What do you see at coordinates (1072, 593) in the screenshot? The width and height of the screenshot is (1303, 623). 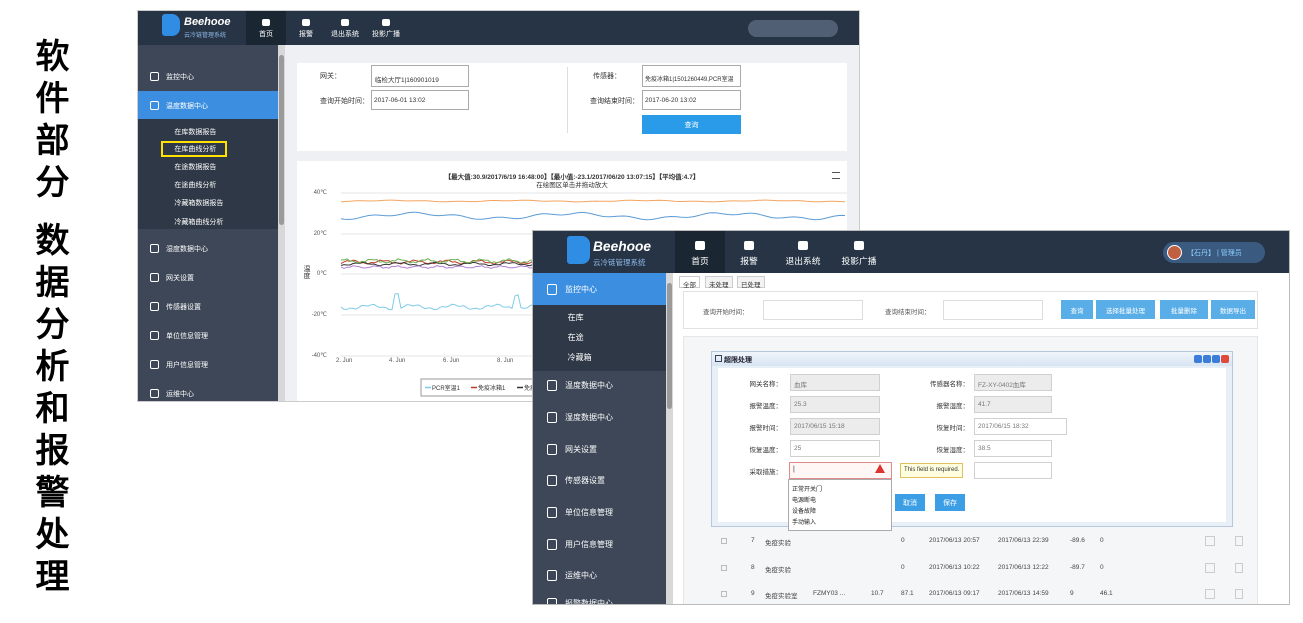 I see `cell: 9` at bounding box center [1072, 593].